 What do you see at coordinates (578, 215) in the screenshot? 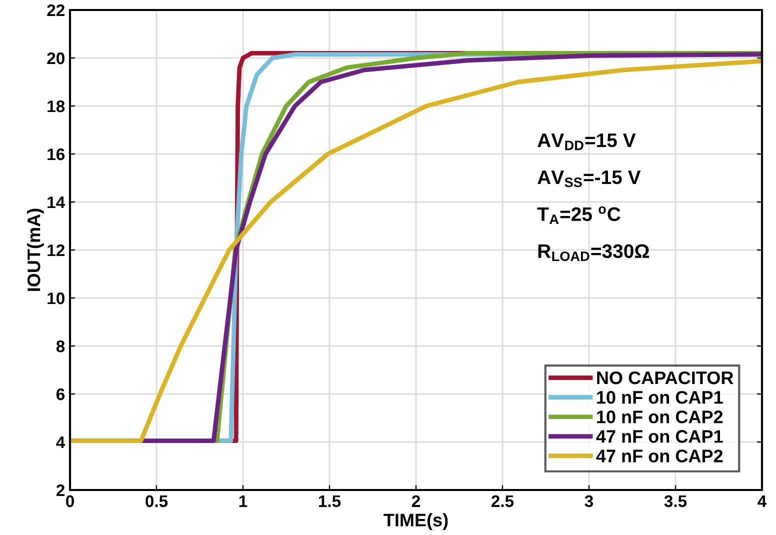
I see `annotation: T$_{A}$=25 $^{o}$C` at bounding box center [578, 215].